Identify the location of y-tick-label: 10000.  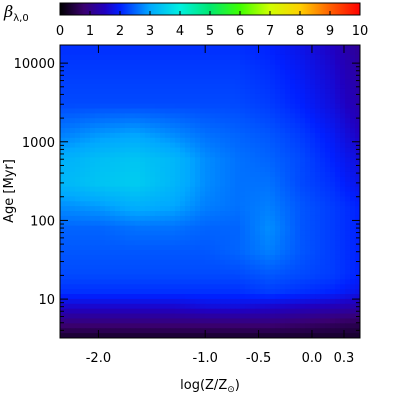
(34, 64).